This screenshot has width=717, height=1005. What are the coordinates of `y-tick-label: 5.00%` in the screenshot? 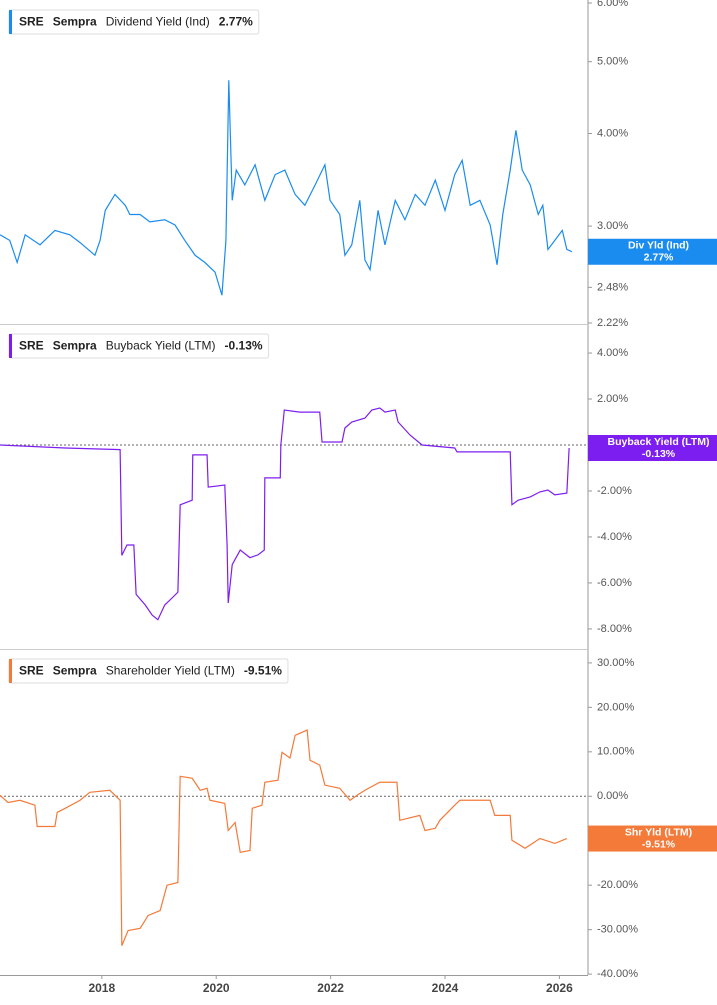 It's located at (612, 62).